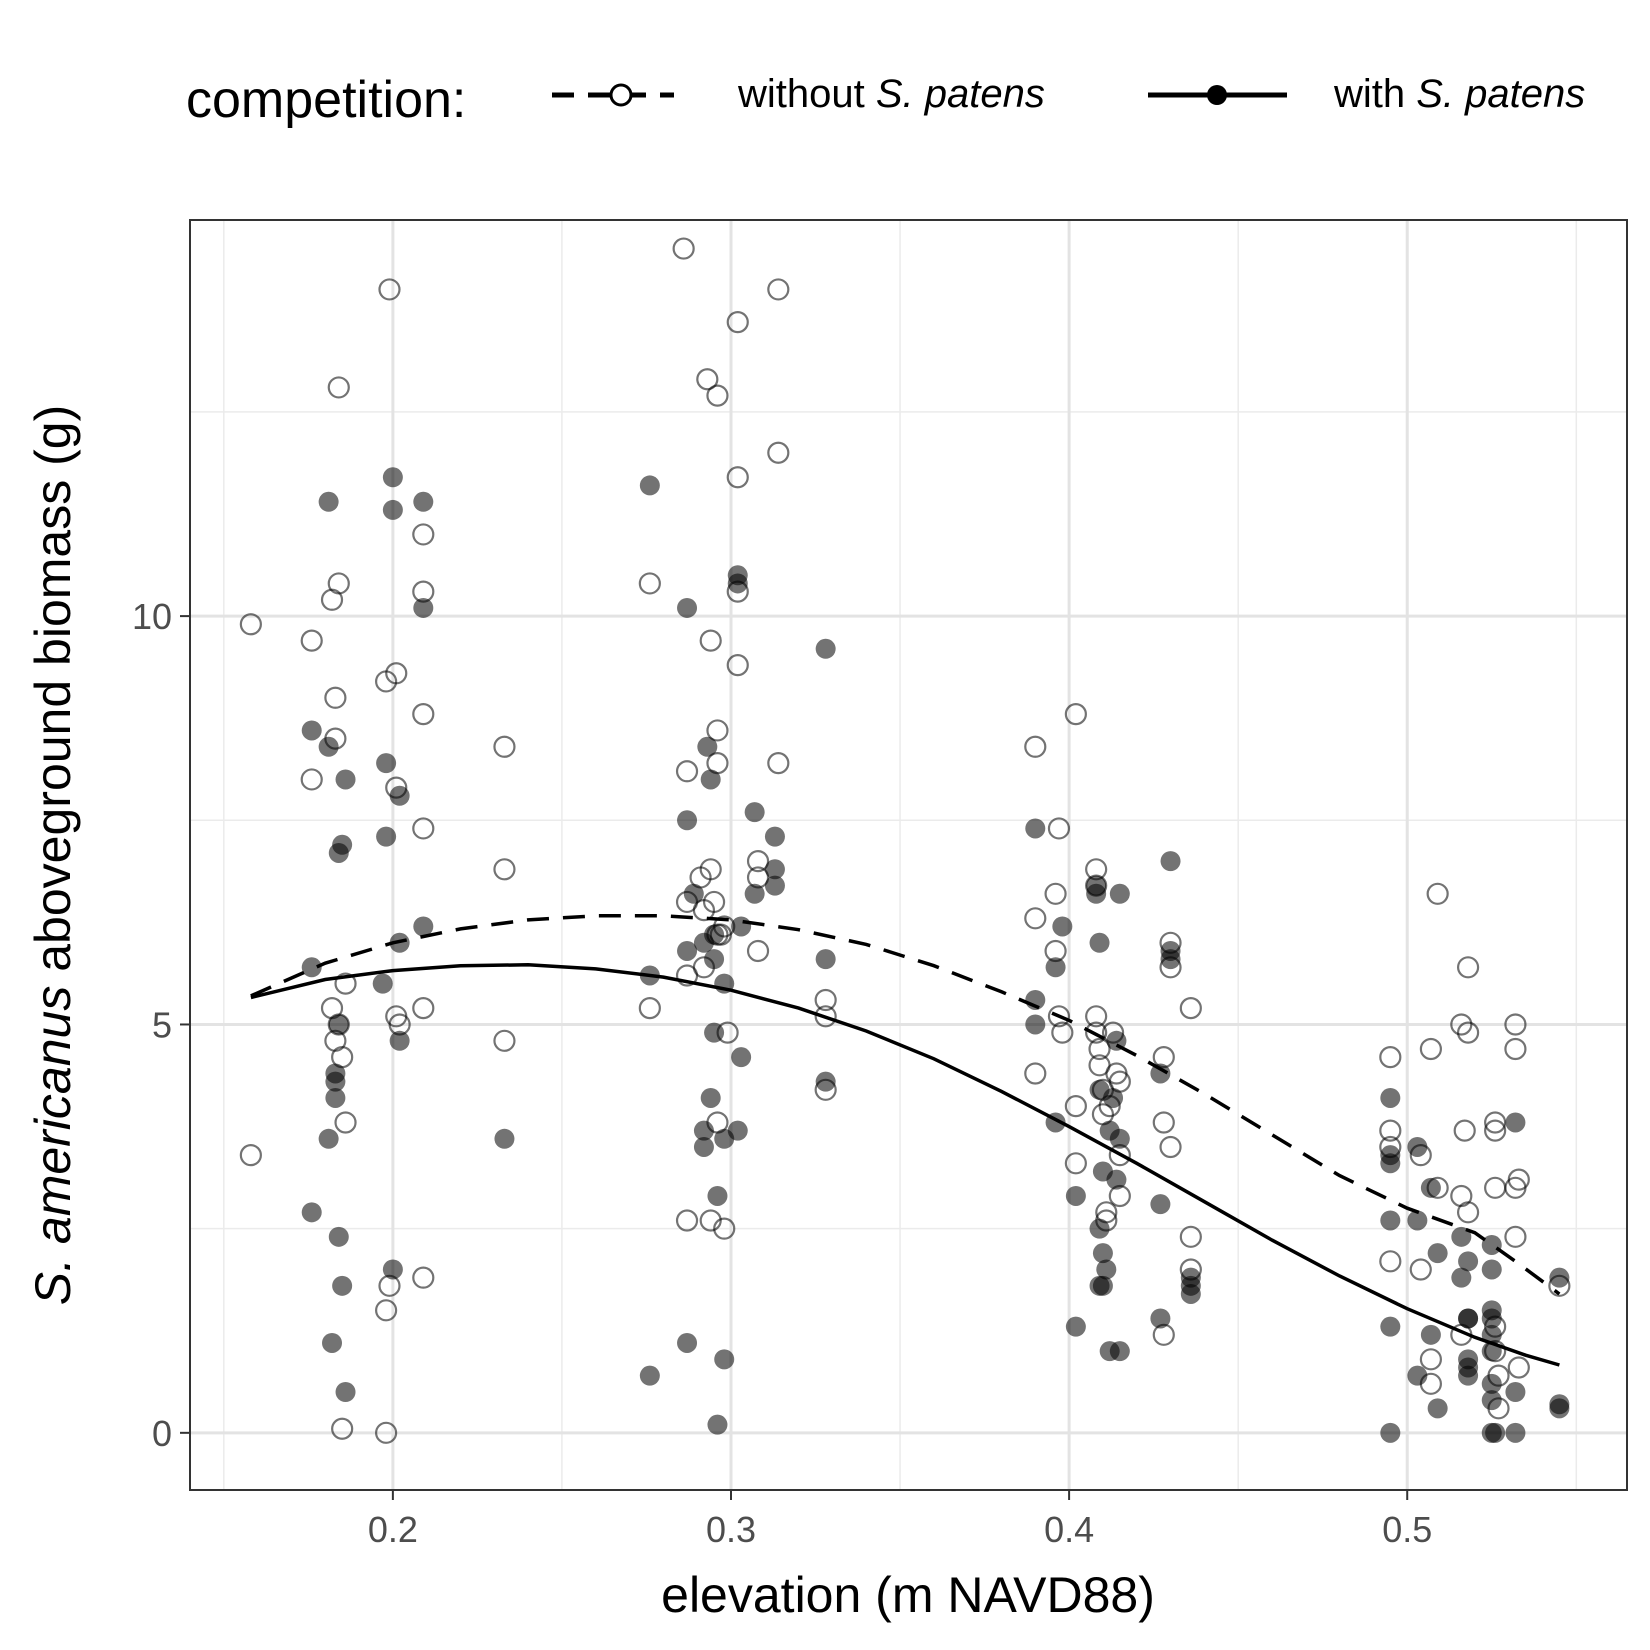  Describe the element at coordinates (1069, 1529) in the screenshot. I see `x-tick-label: 0.4` at that location.